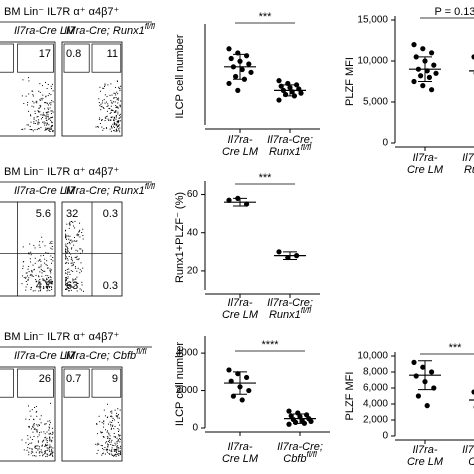  Describe the element at coordinates (372, 356) in the screenshot. I see `y-tick-label: 10,000` at that location.